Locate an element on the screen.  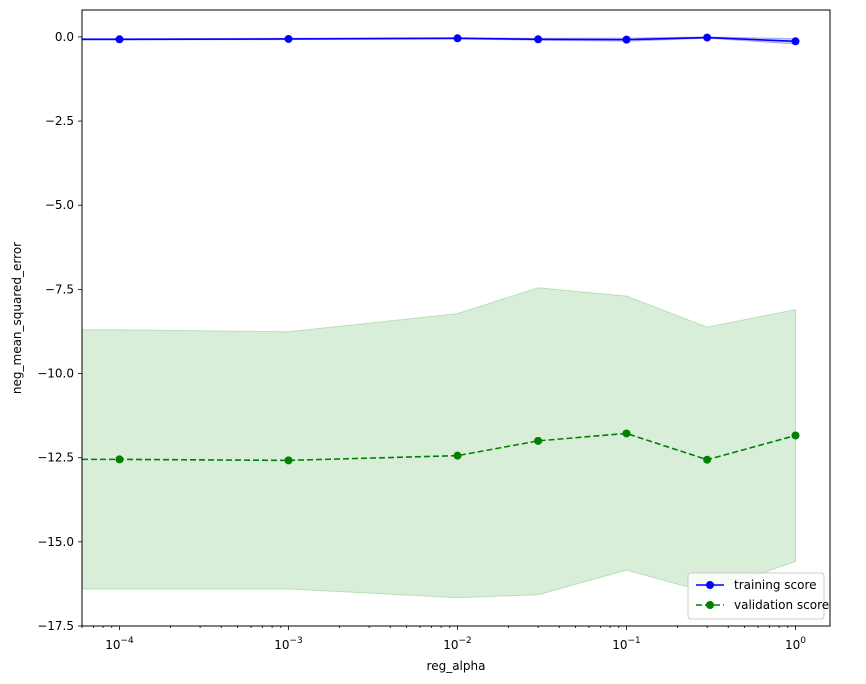
y-tick-label: −10.0 is located at coordinates (55, 374).